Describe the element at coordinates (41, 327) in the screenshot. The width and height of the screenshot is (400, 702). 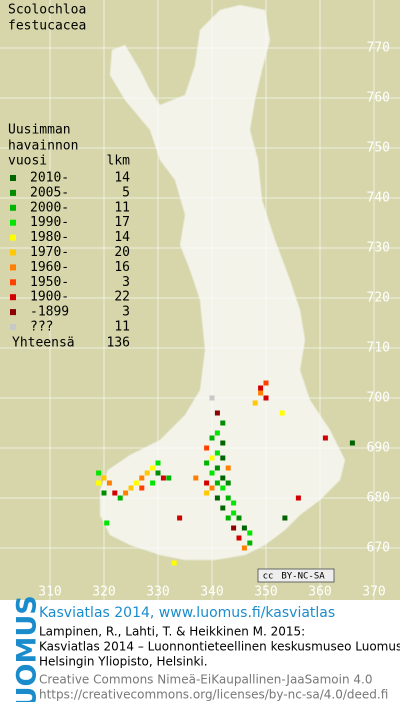
I see `legend-label: ???` at that location.